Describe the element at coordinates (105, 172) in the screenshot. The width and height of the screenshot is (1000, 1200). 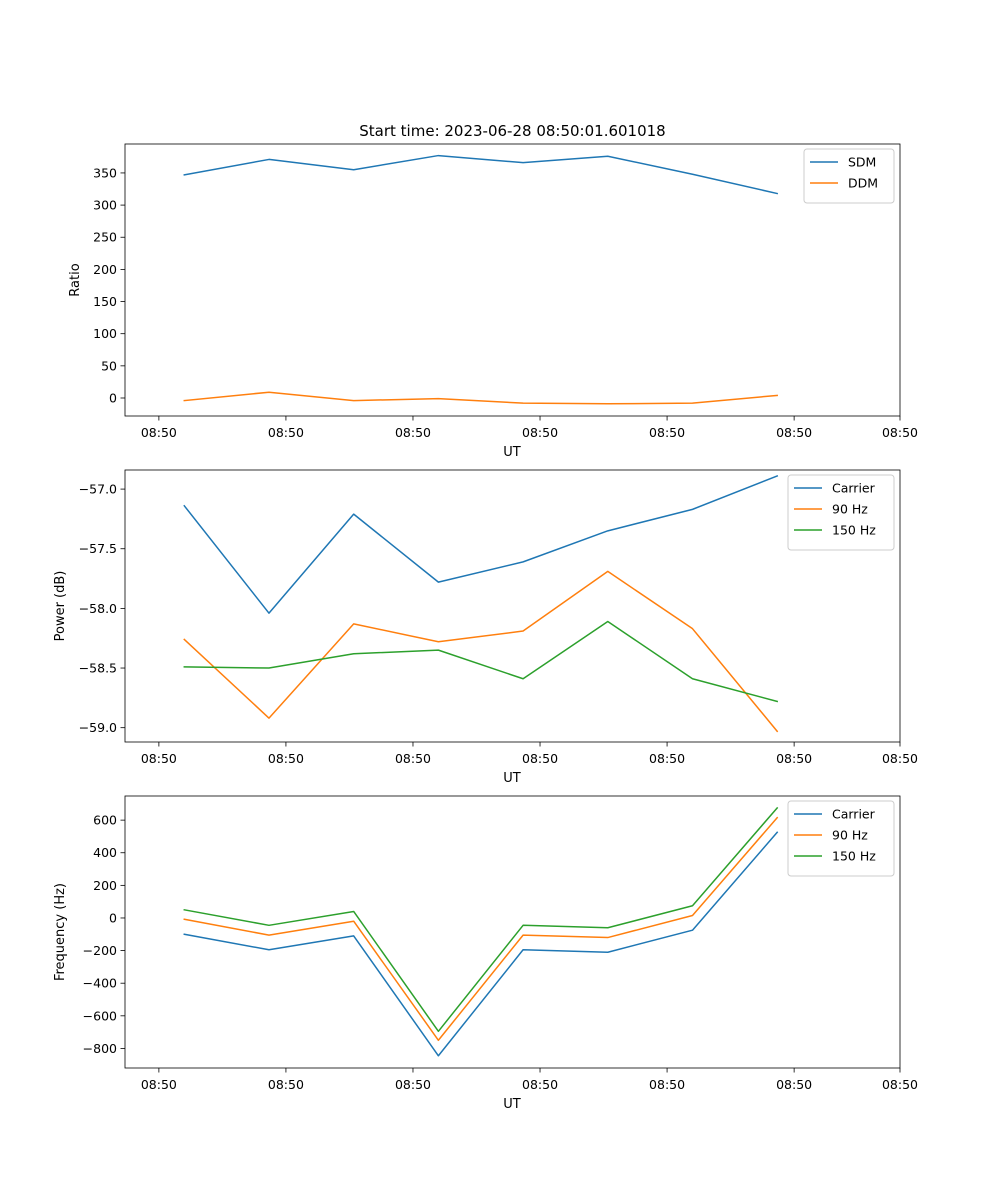
I see `y-tick-label: 350` at that location.